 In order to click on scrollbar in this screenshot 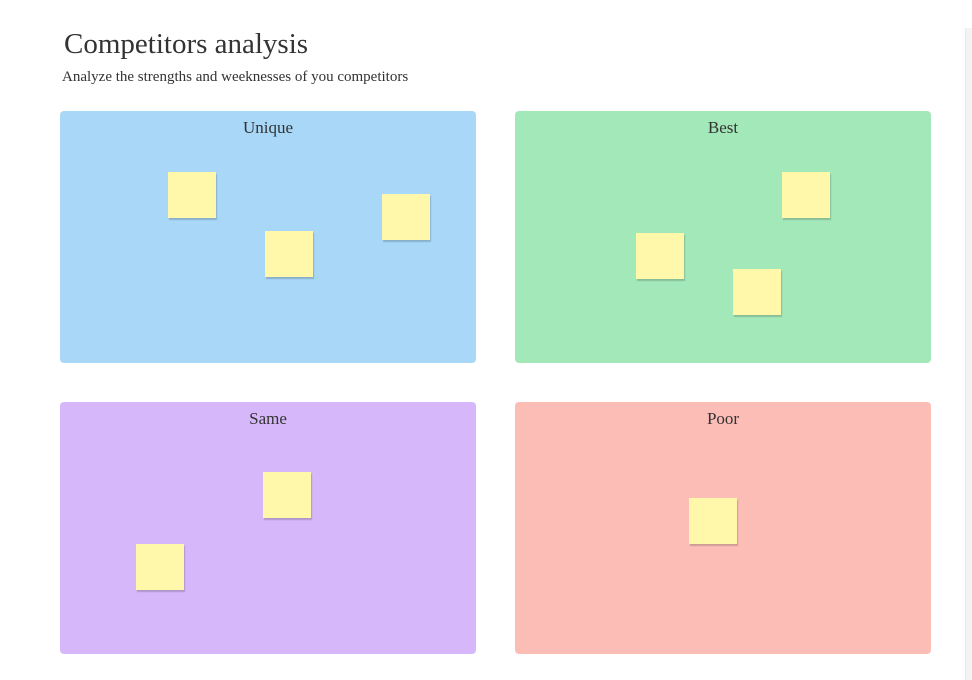, I will do `click(968, 354)`.